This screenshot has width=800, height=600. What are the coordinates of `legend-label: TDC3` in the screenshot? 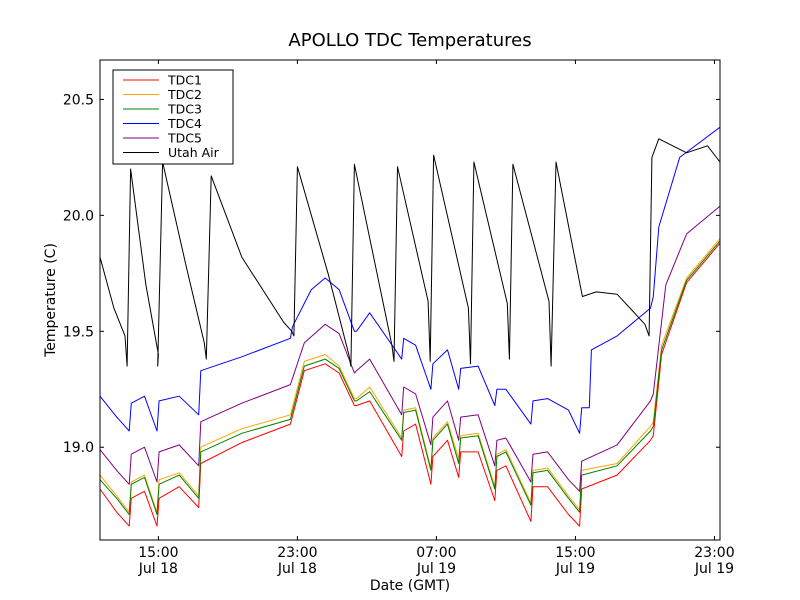 It's located at (184, 109).